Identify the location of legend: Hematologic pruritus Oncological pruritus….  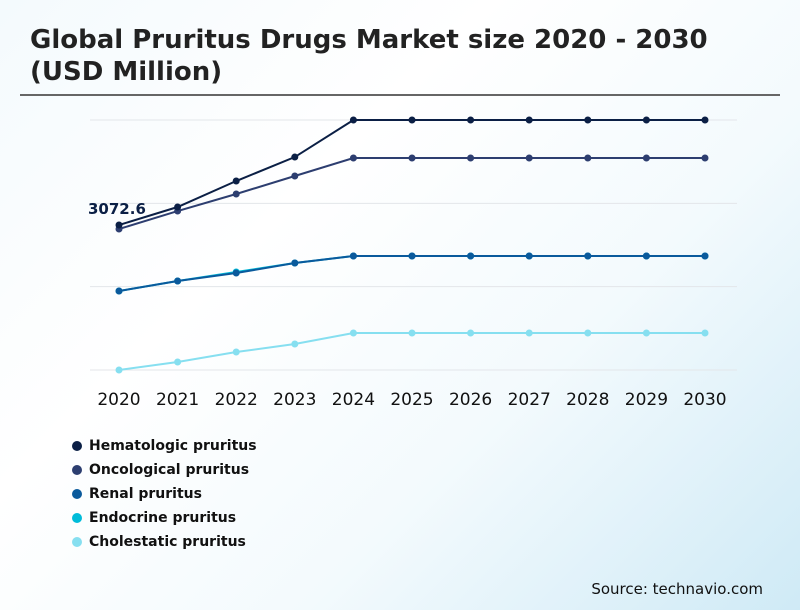
(164, 494).